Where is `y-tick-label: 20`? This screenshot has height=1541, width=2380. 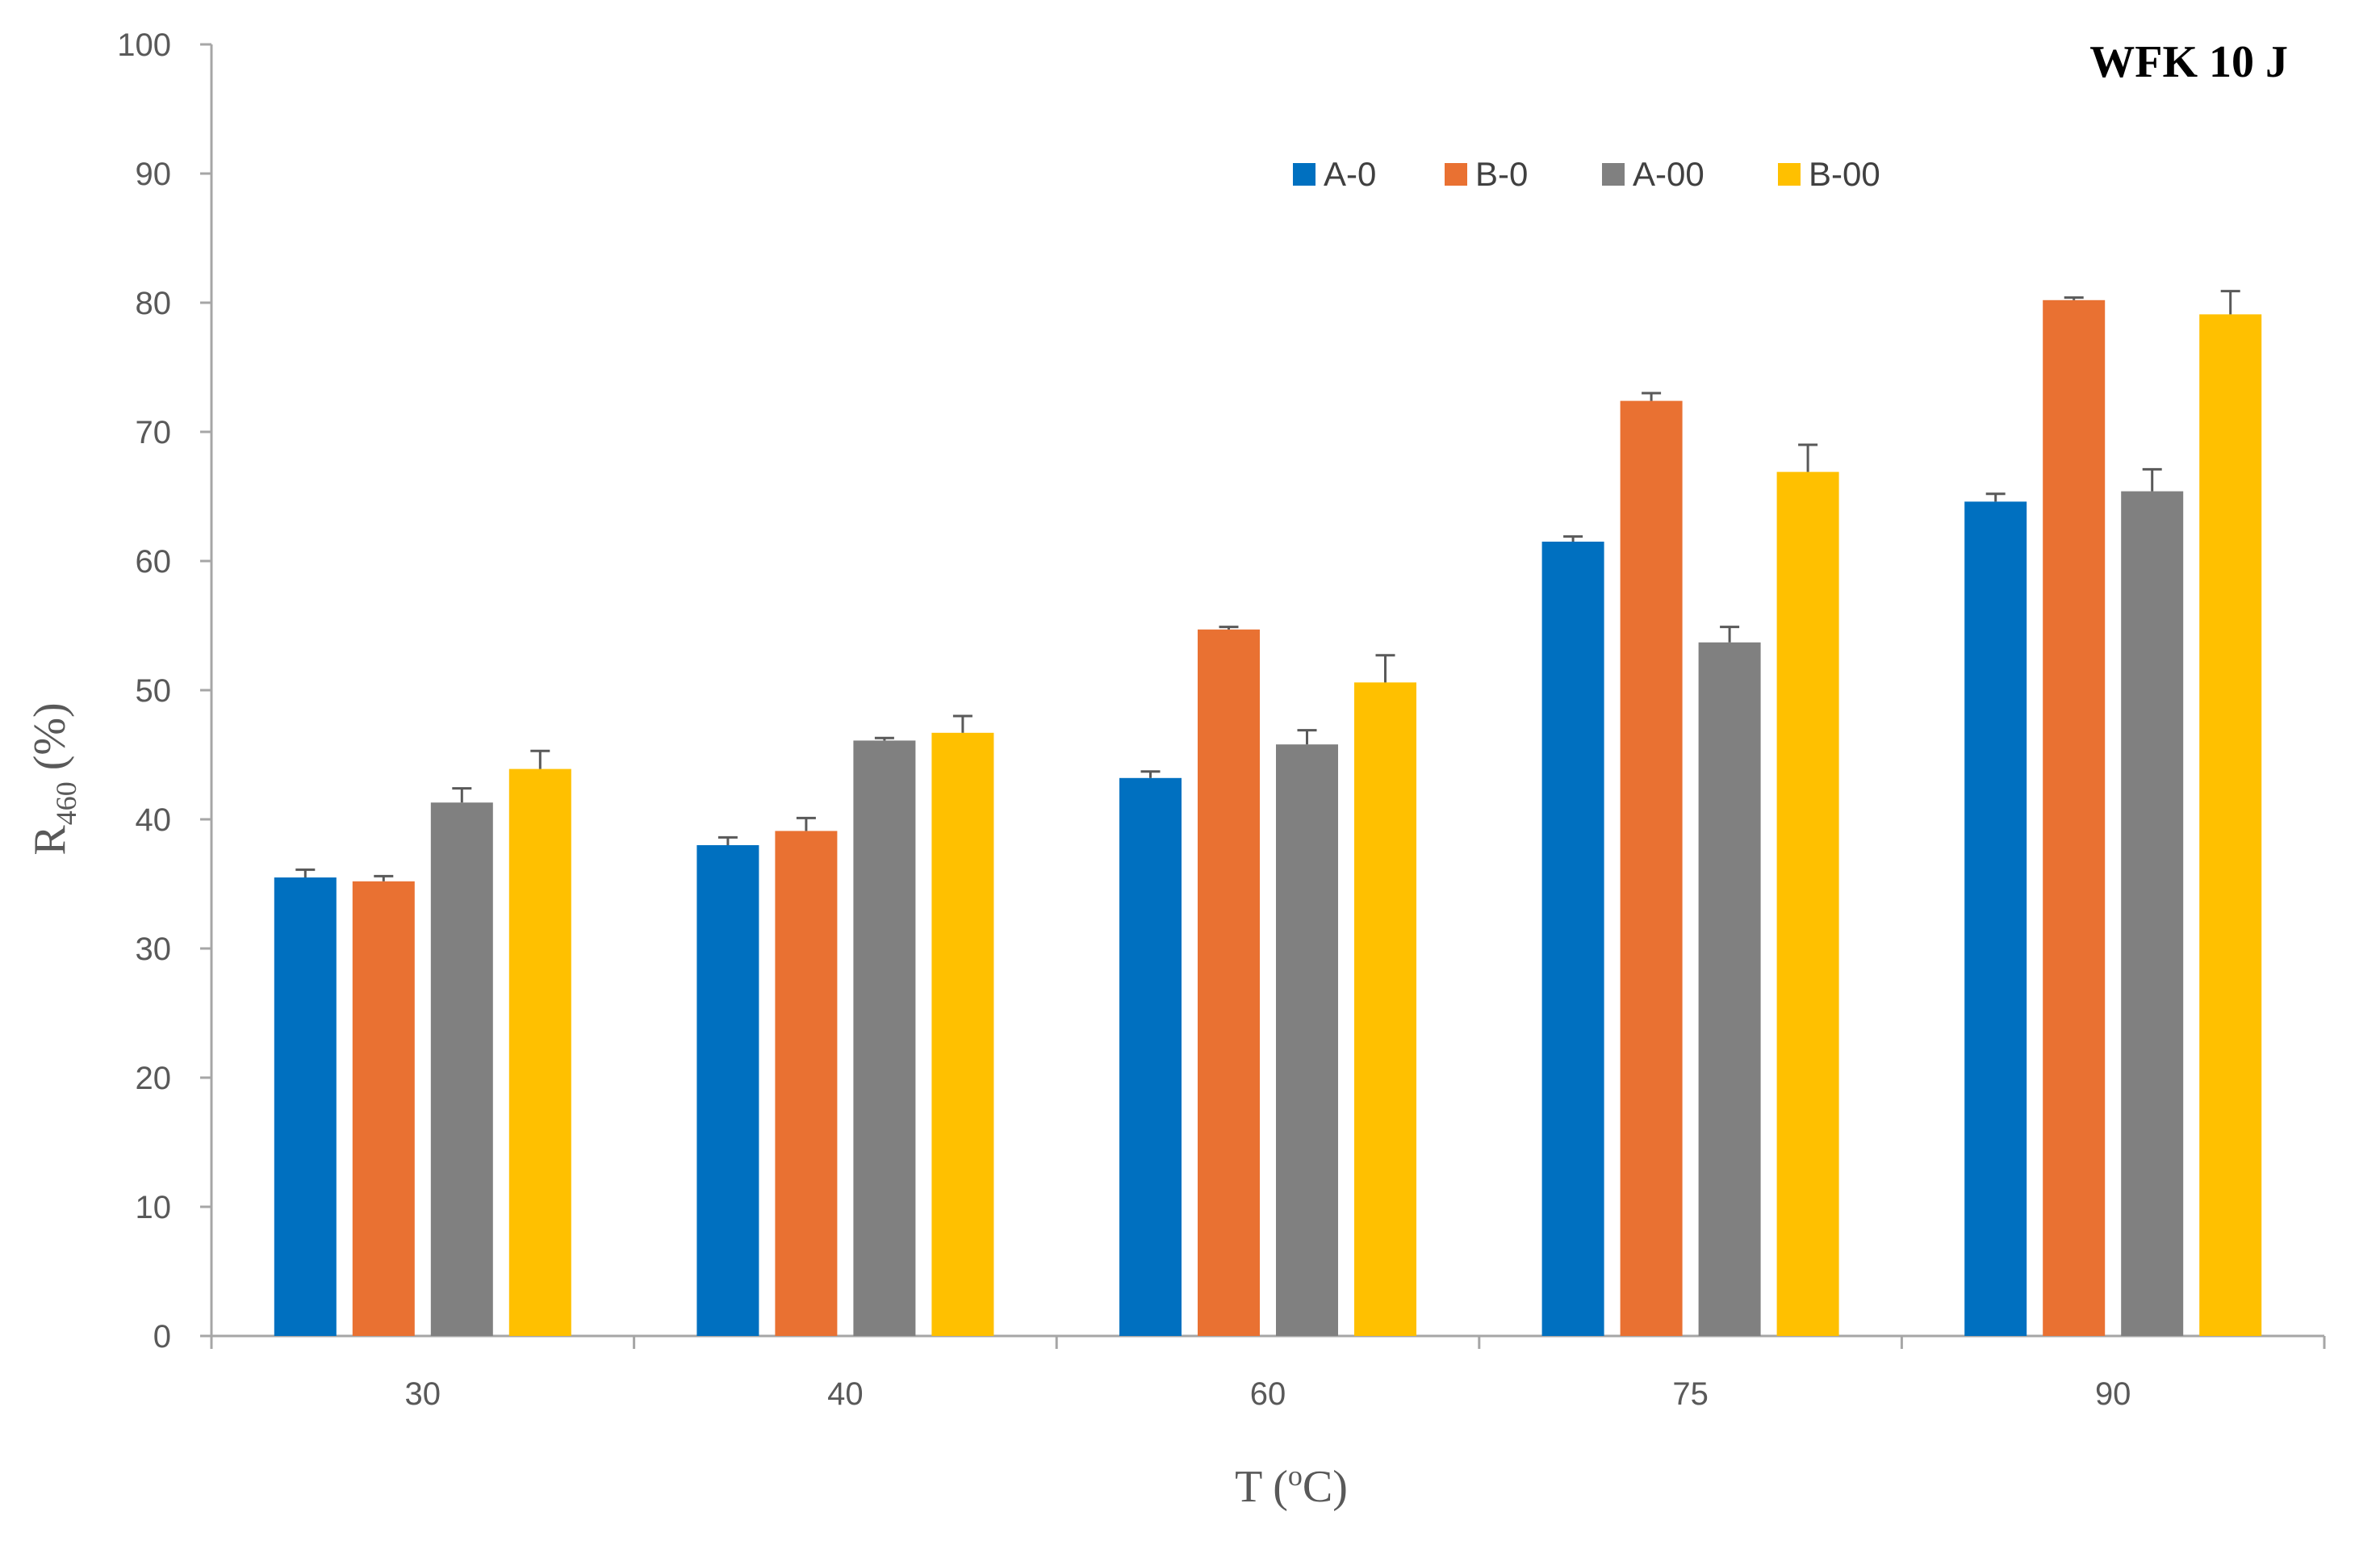
y-tick-label: 20 is located at coordinates (154, 1078).